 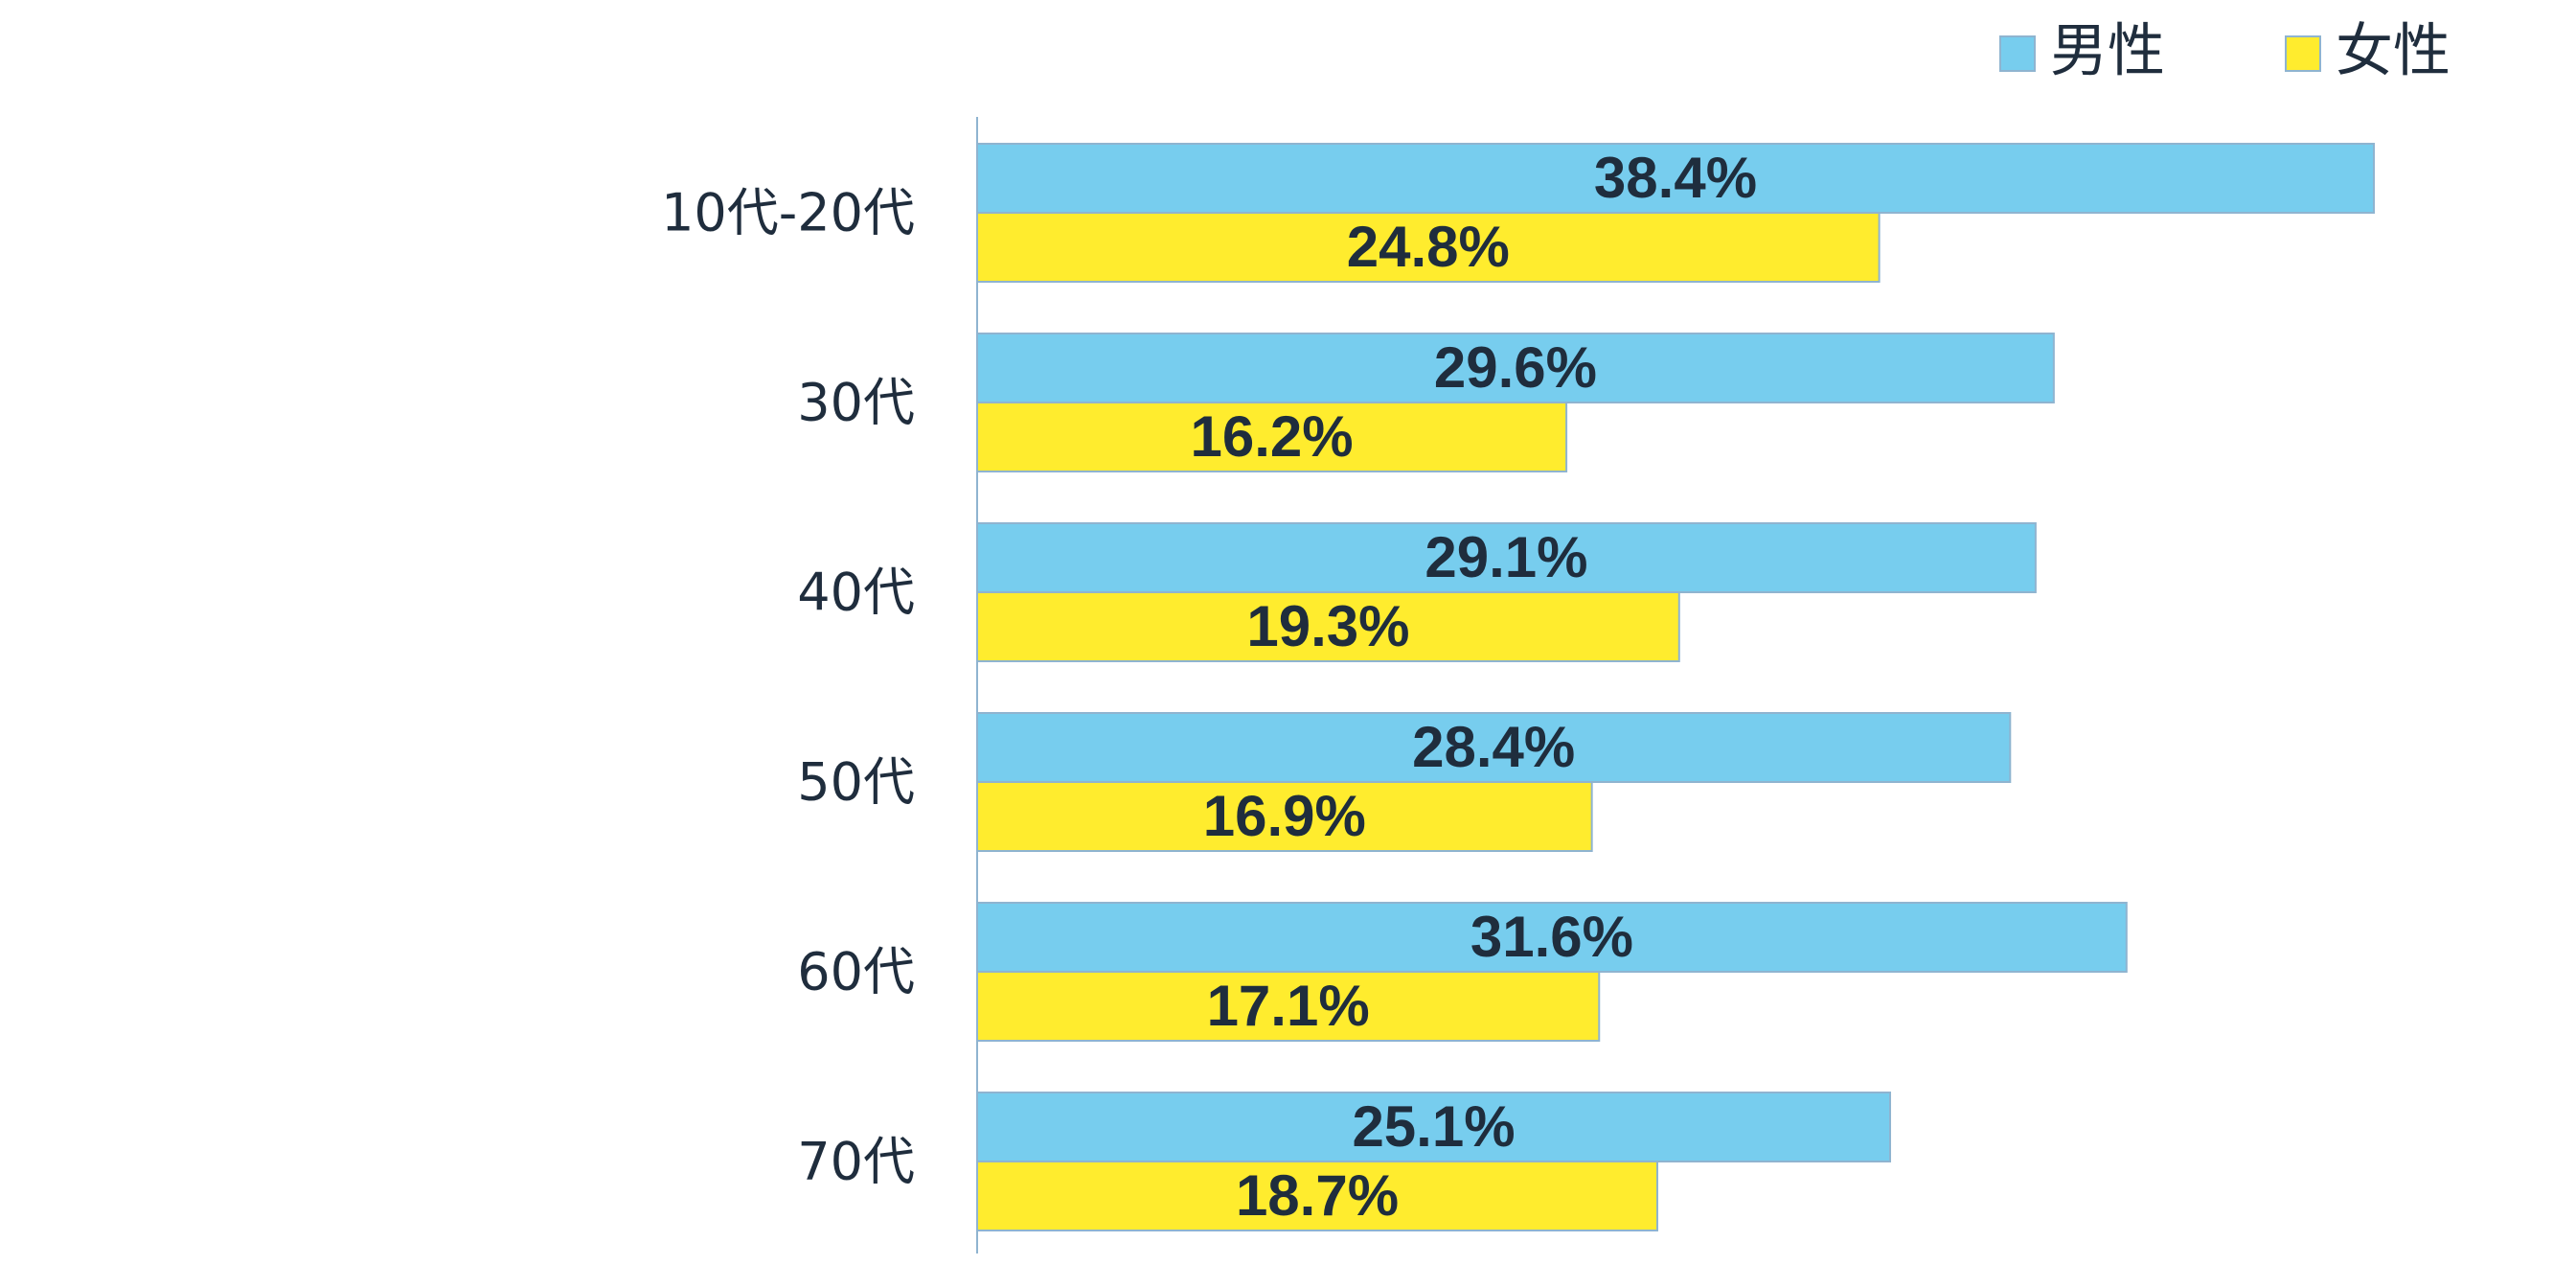 What do you see at coordinates (1328, 626) in the screenshot?
I see `data-label: 19.3%` at bounding box center [1328, 626].